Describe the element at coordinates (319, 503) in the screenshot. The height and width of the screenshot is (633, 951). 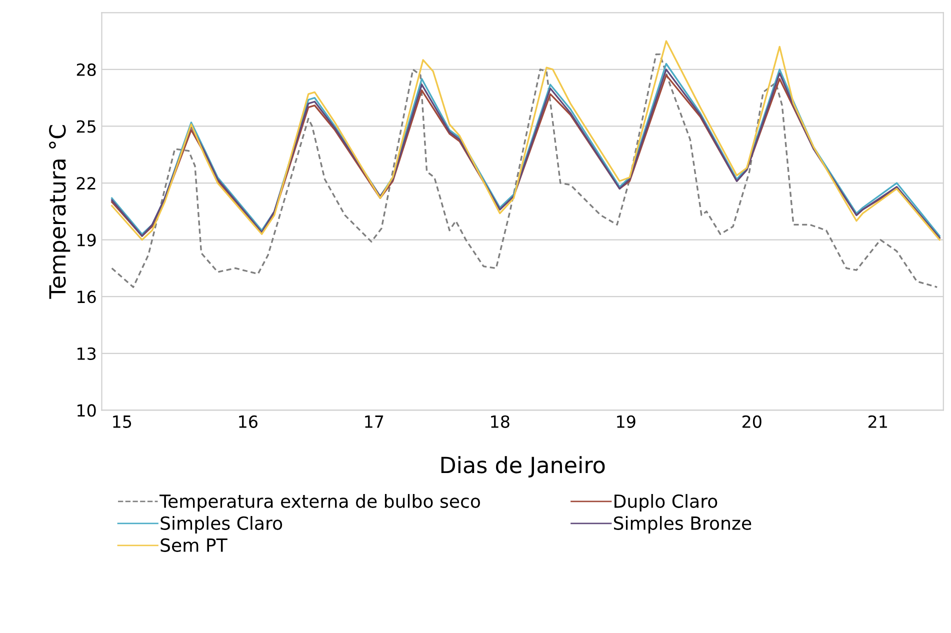
I see `legend-label: Temperatura externa de bulbo seco` at that location.